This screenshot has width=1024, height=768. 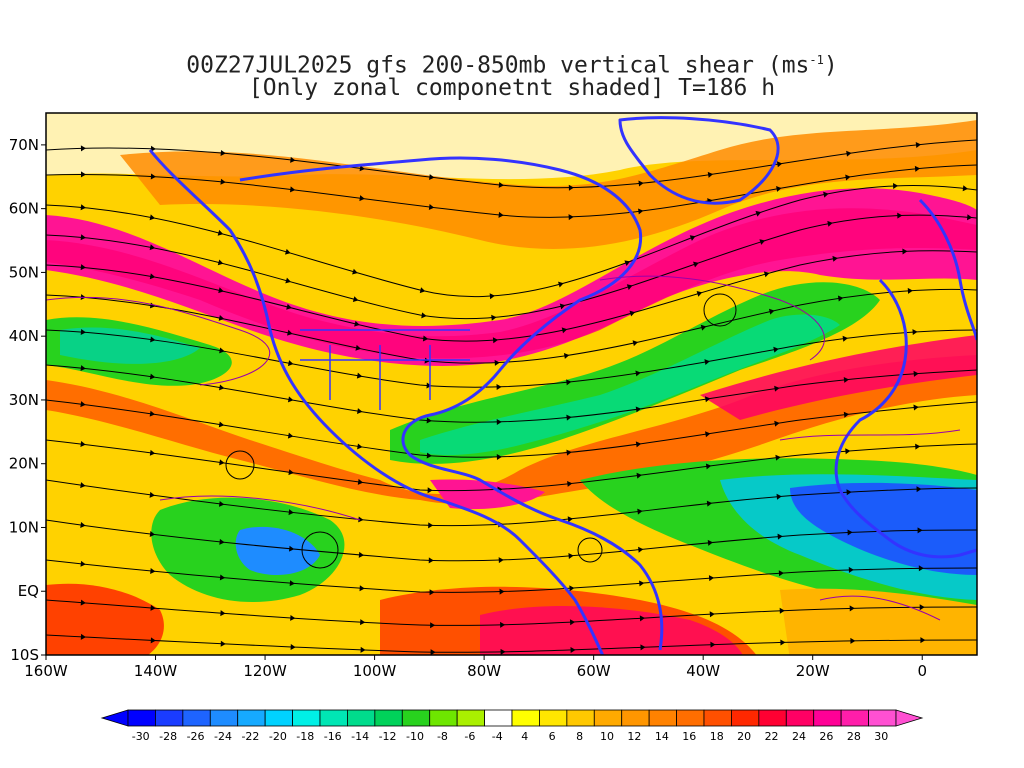 What do you see at coordinates (360, 736) in the screenshot?
I see `colorbar-label: -14` at bounding box center [360, 736].